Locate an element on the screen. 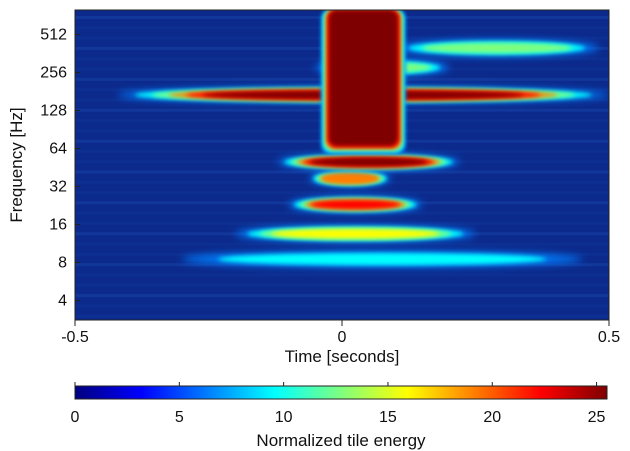 The width and height of the screenshot is (630, 451). x-tick-label: 0 is located at coordinates (342, 337).